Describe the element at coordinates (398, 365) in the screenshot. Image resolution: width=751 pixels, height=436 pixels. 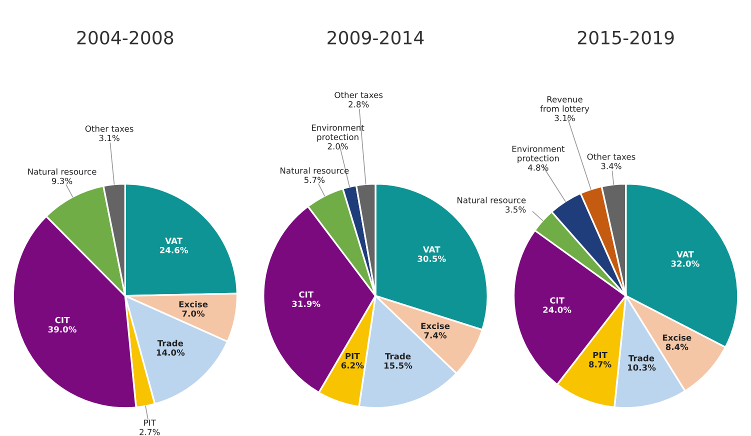
I see `data-label: 15.5%` at that location.